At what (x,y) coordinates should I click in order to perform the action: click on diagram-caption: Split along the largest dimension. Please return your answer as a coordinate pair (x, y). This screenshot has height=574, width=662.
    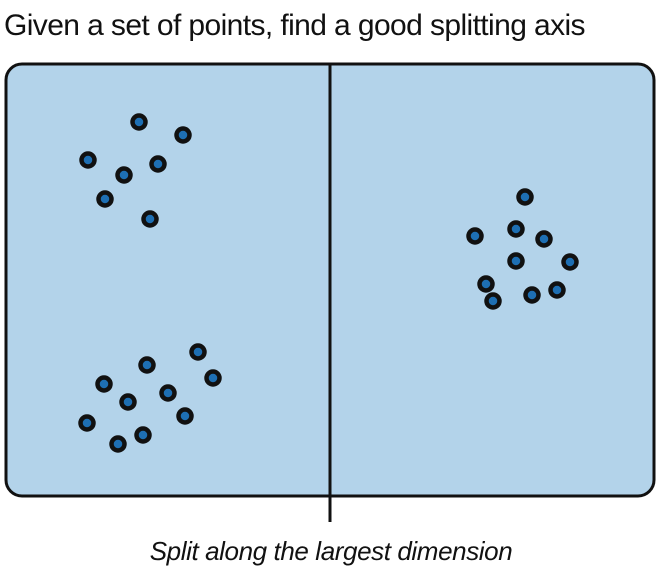
    Looking at the image, I should click on (331, 551).